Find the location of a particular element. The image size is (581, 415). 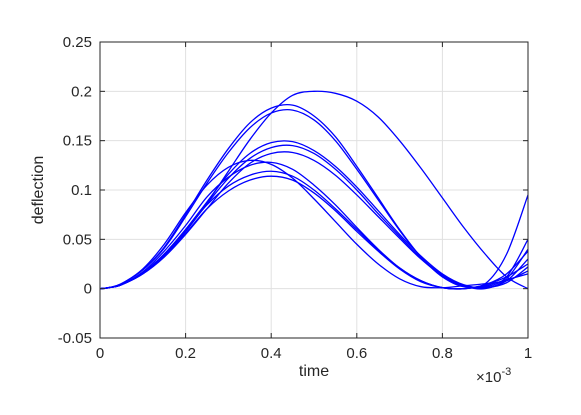

x-tick-label: 0.2 is located at coordinates (185, 353).